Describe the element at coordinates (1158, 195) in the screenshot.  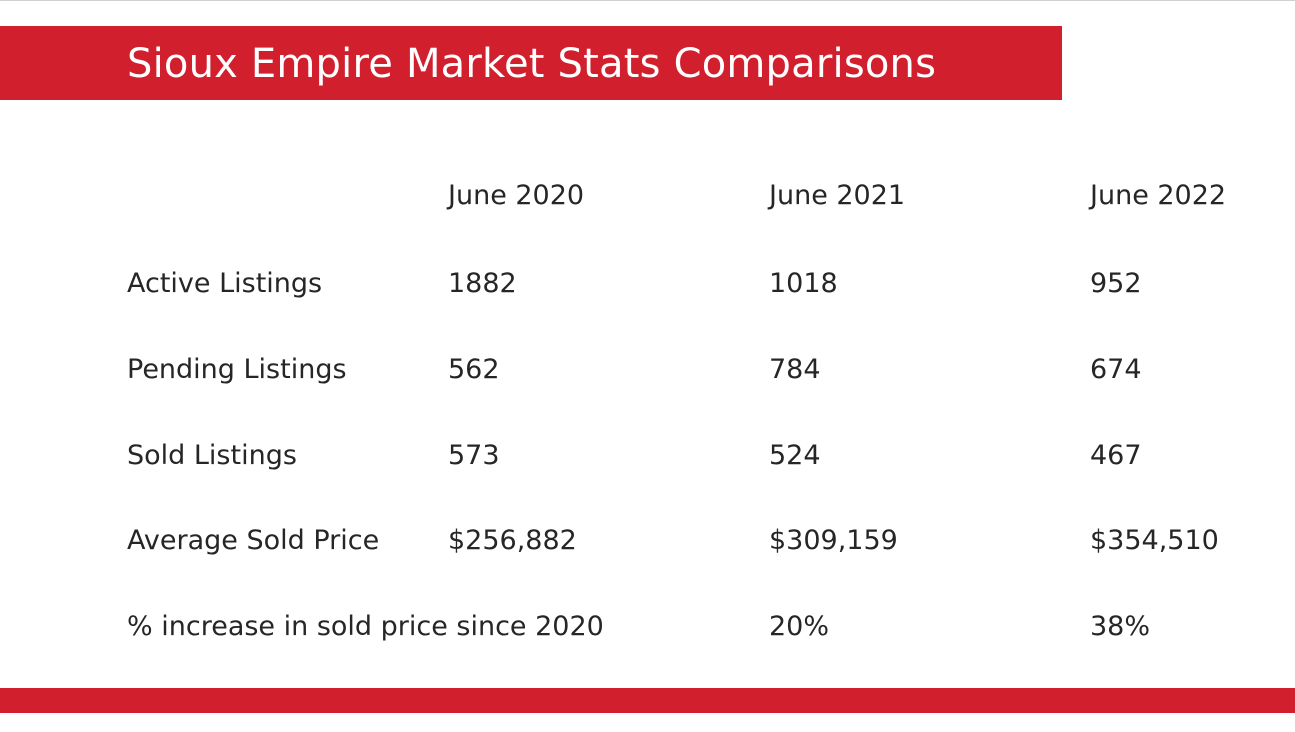
I see `column-header-june-2022: June 2022` at that location.